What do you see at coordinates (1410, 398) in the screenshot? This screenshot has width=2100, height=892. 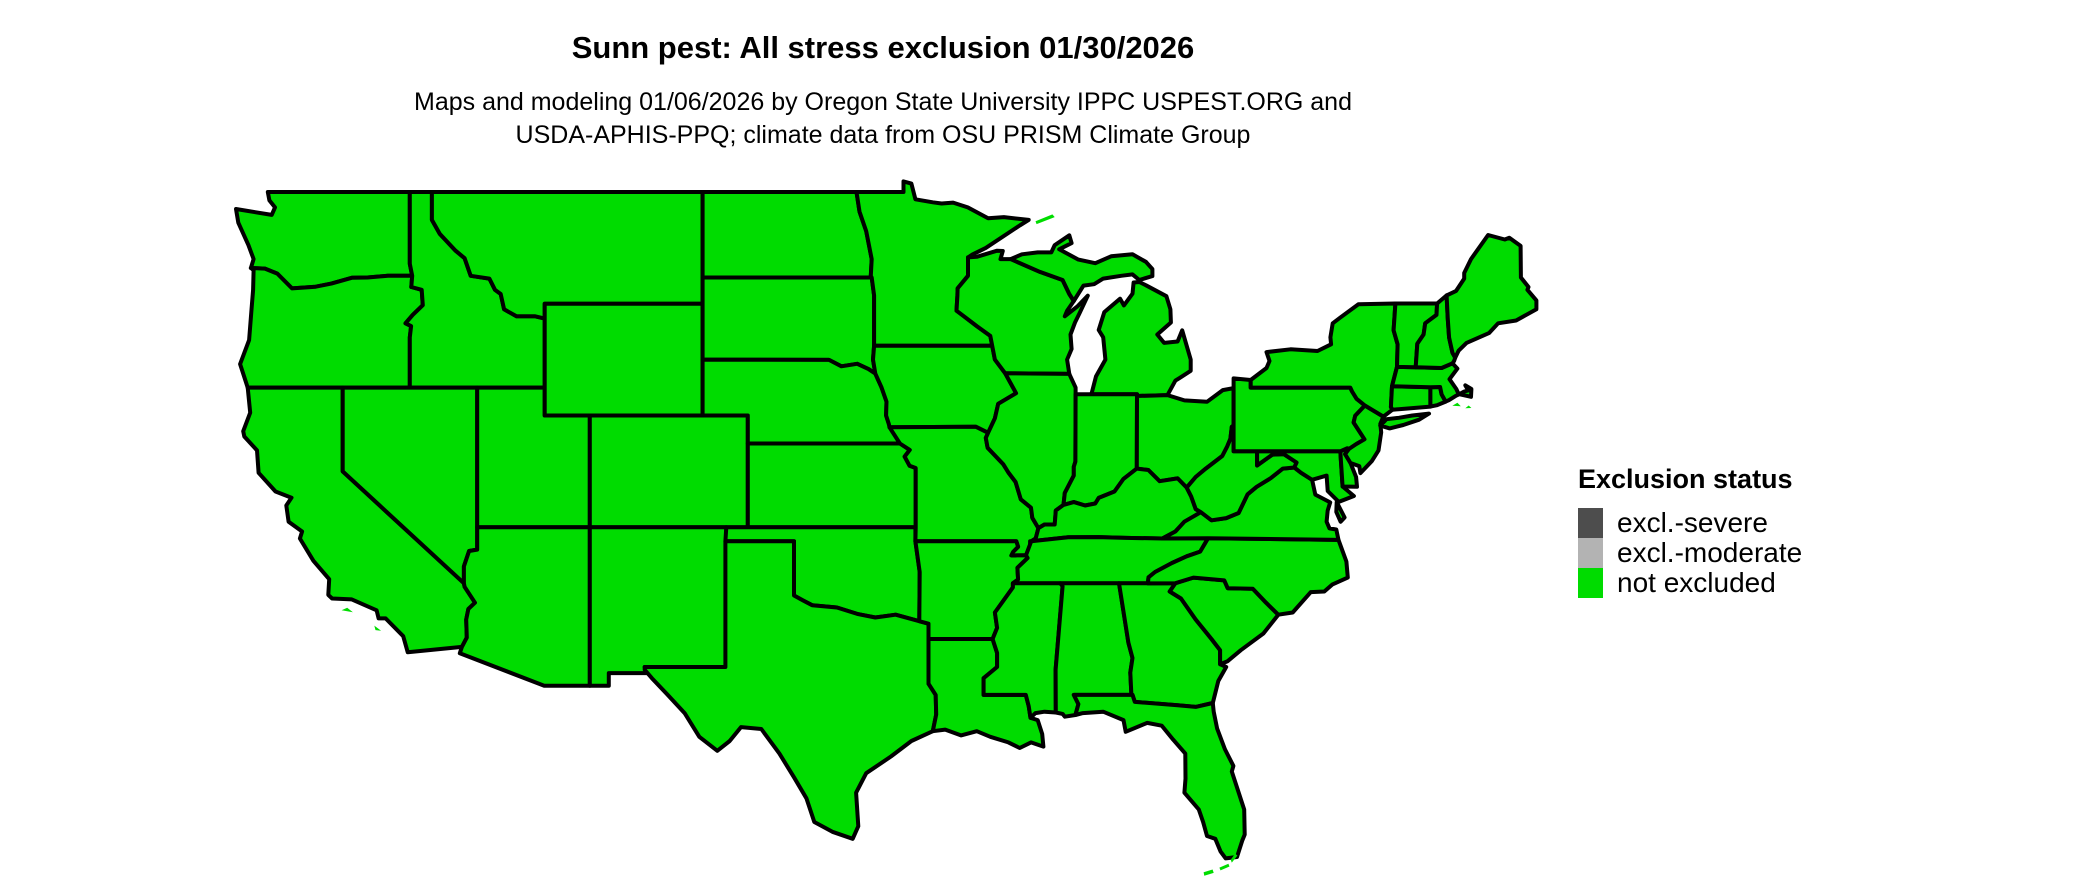 I see `state-CT` at bounding box center [1410, 398].